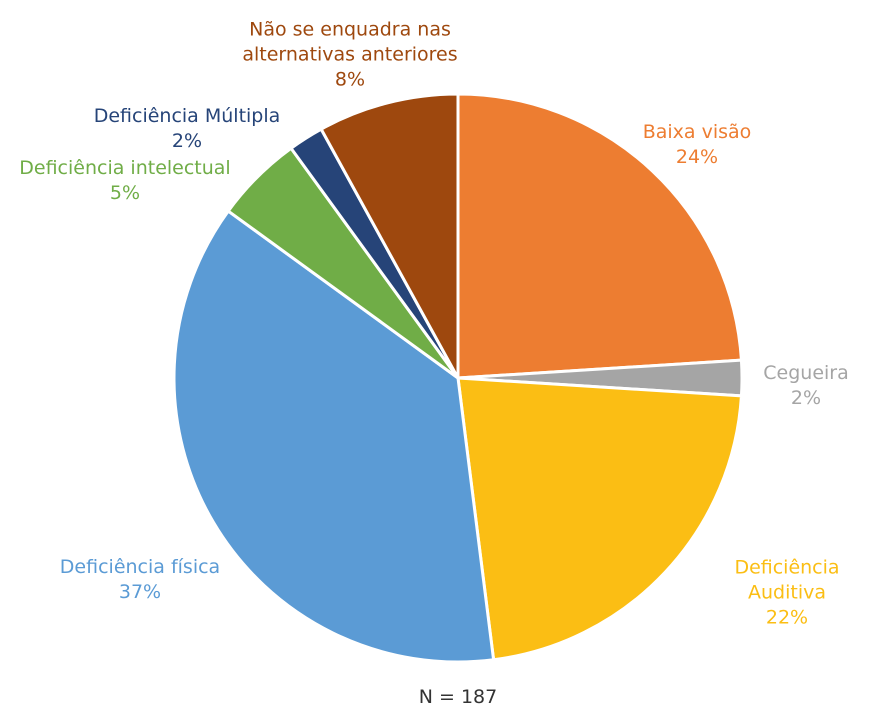  I want to click on slice-label: Baixa visão 24%, so click(697, 145).